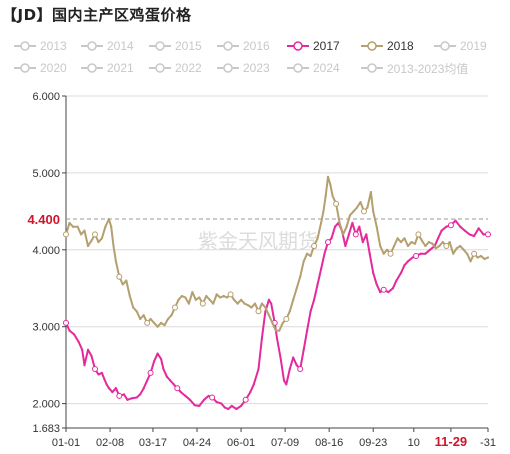 This screenshot has width=510, height=454. I want to click on watermark: 紫金天风期货, so click(258, 241).